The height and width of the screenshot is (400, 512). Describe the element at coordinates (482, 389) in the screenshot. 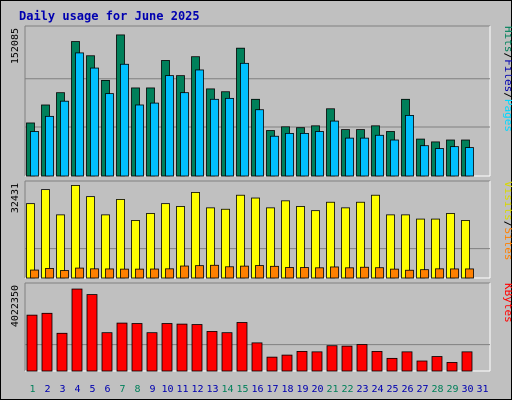

I see `x-tick-label: 31` at that location.